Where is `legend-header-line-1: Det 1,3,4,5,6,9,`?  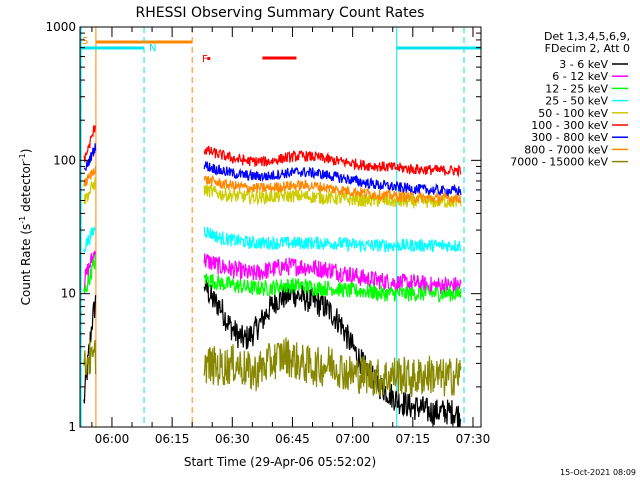 legend-header-line-1: Det 1,3,4,5,6,9, is located at coordinates (587, 36).